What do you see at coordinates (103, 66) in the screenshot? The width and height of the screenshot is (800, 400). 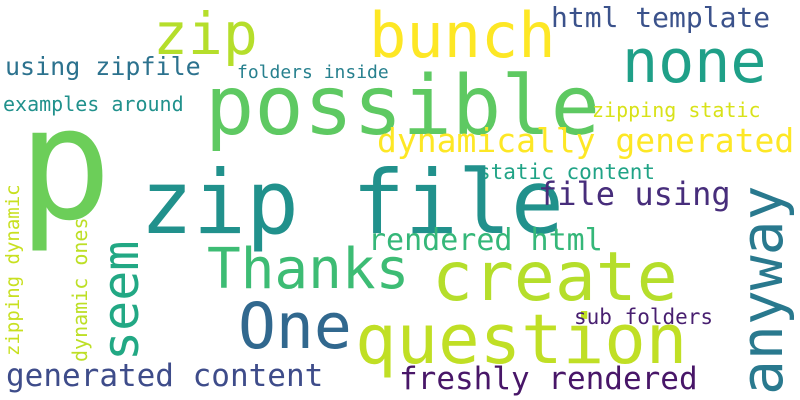 I see `word-using-zipfile: using zipfile` at bounding box center [103, 66].